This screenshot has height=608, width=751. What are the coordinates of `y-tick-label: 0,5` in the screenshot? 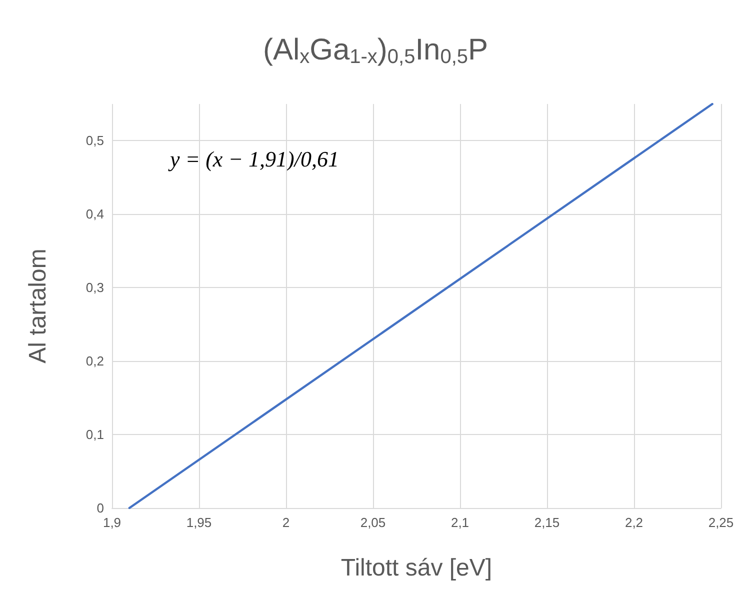 It's located at (95, 140).